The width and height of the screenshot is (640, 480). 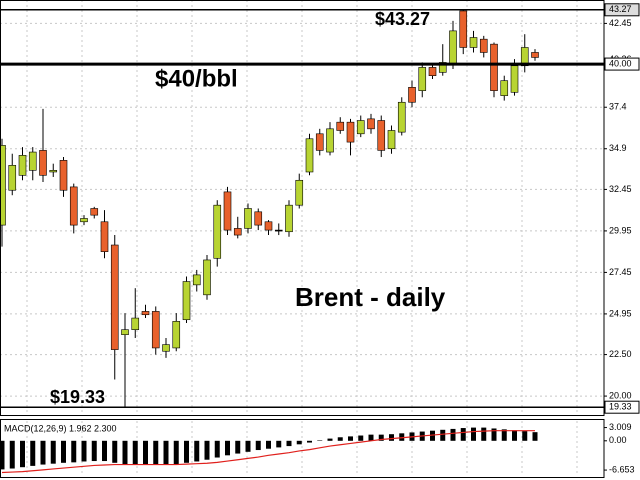 What do you see at coordinates (60, 428) in the screenshot?
I see `indicator-title: MACD(12,26,9) 1.962 2.300` at bounding box center [60, 428].